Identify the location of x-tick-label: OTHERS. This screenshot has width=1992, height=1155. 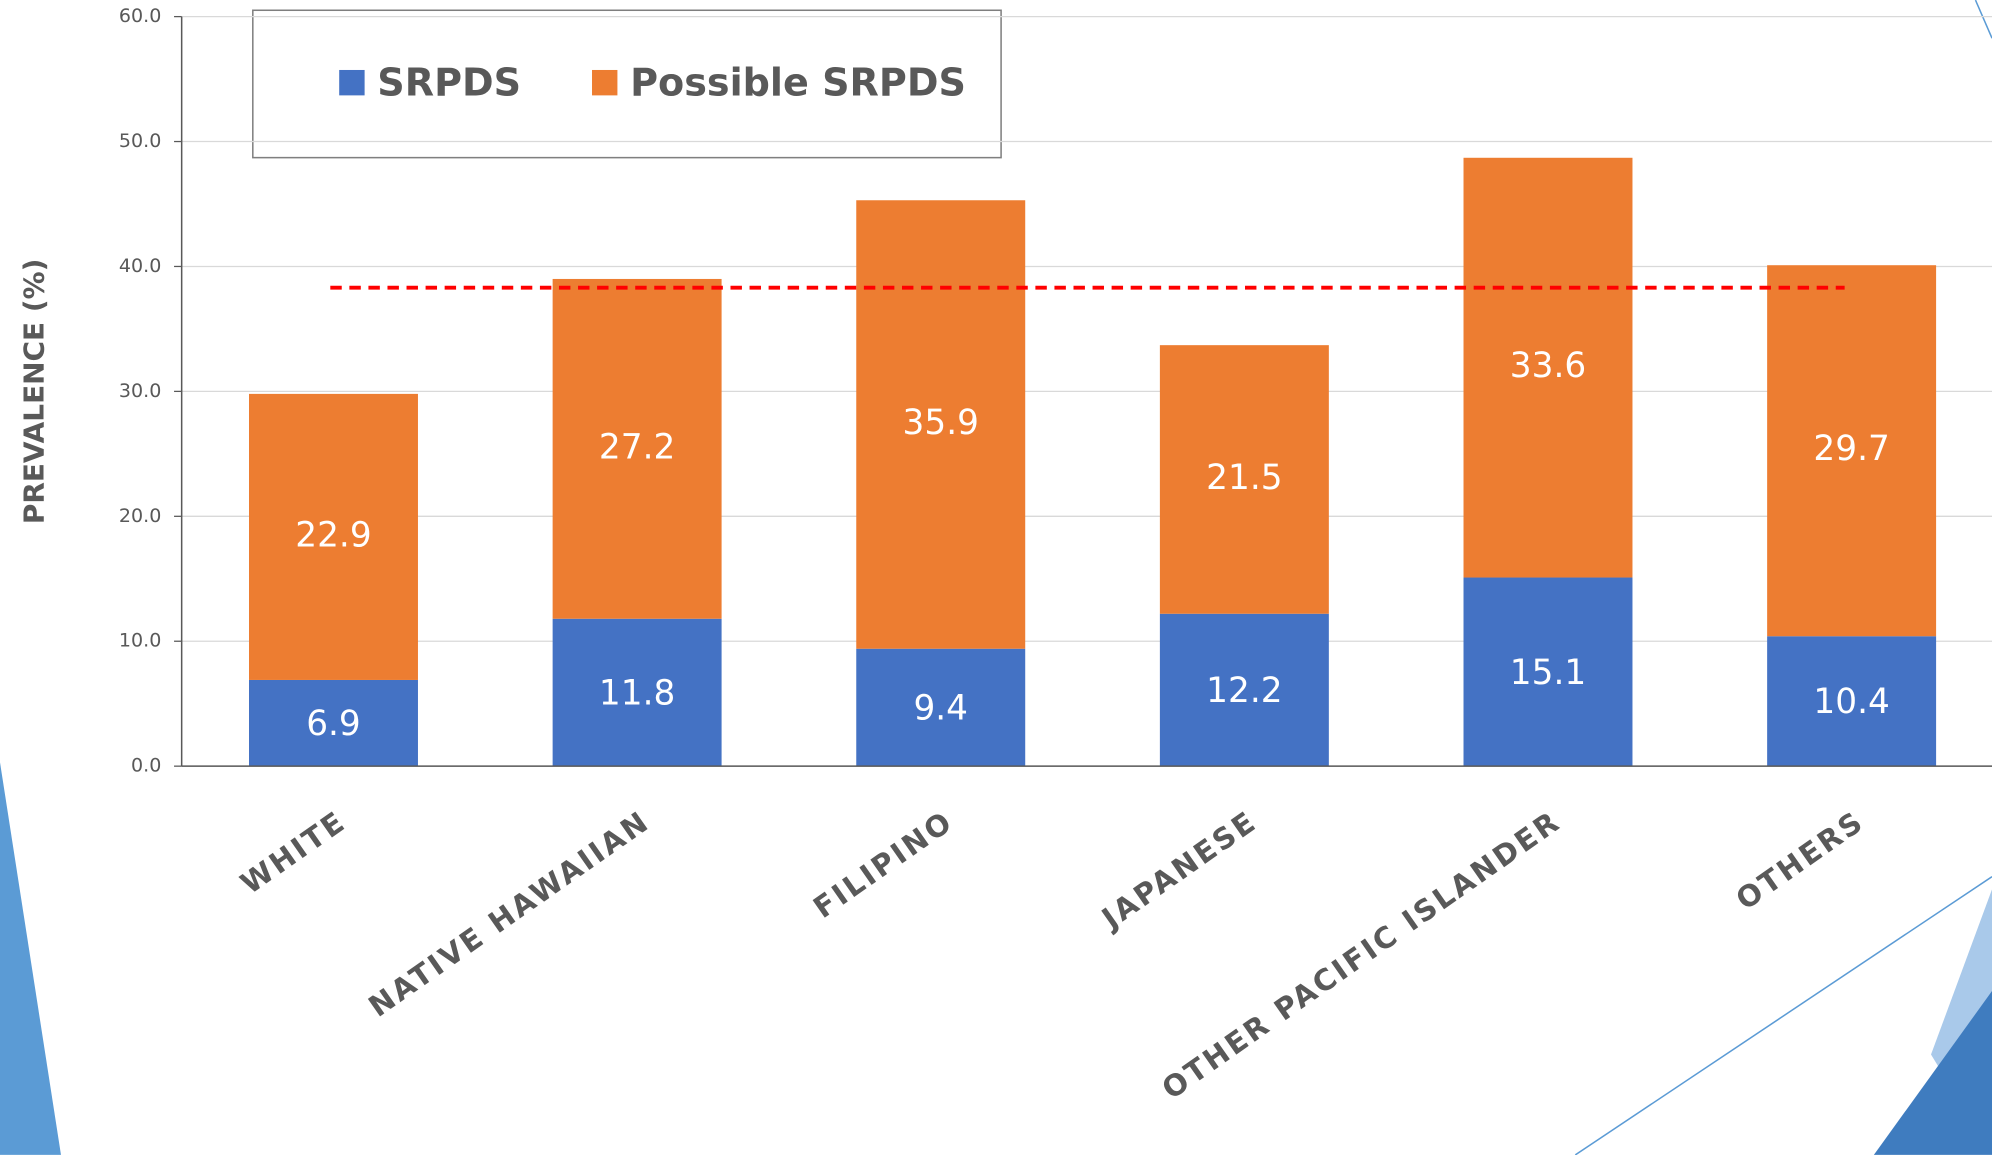
(1800, 860).